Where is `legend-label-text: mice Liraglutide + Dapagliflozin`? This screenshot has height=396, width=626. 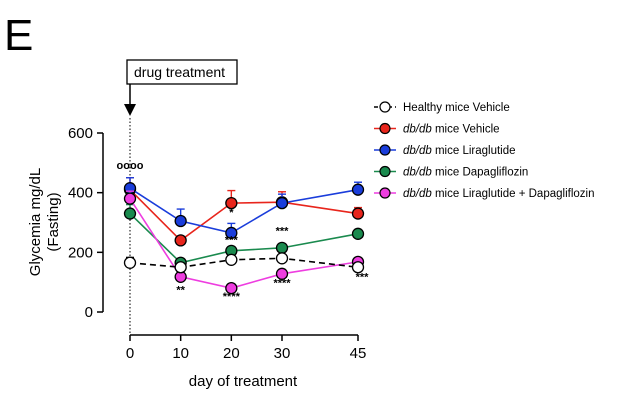 legend-label-text: mice Liraglutide + Dapagliflozin is located at coordinates (513, 194).